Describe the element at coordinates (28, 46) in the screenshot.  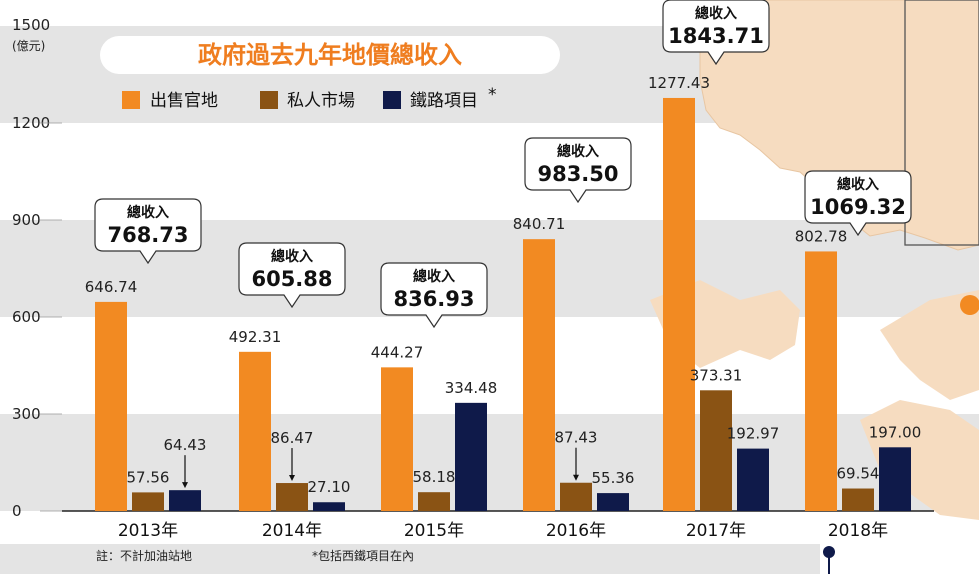
I see `y-axis-unit: (億元)` at that location.